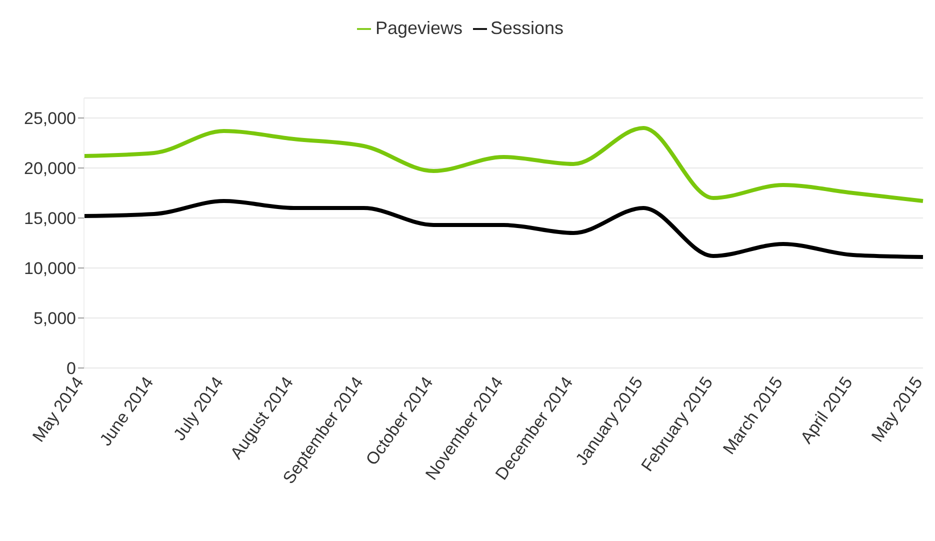  I want to click on y-tick-label: 25,000, so click(50, 118).